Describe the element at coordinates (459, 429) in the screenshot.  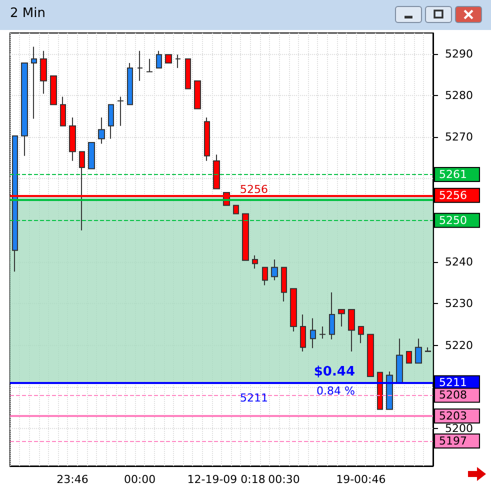
I see `y-tick-label: 5200` at that location.